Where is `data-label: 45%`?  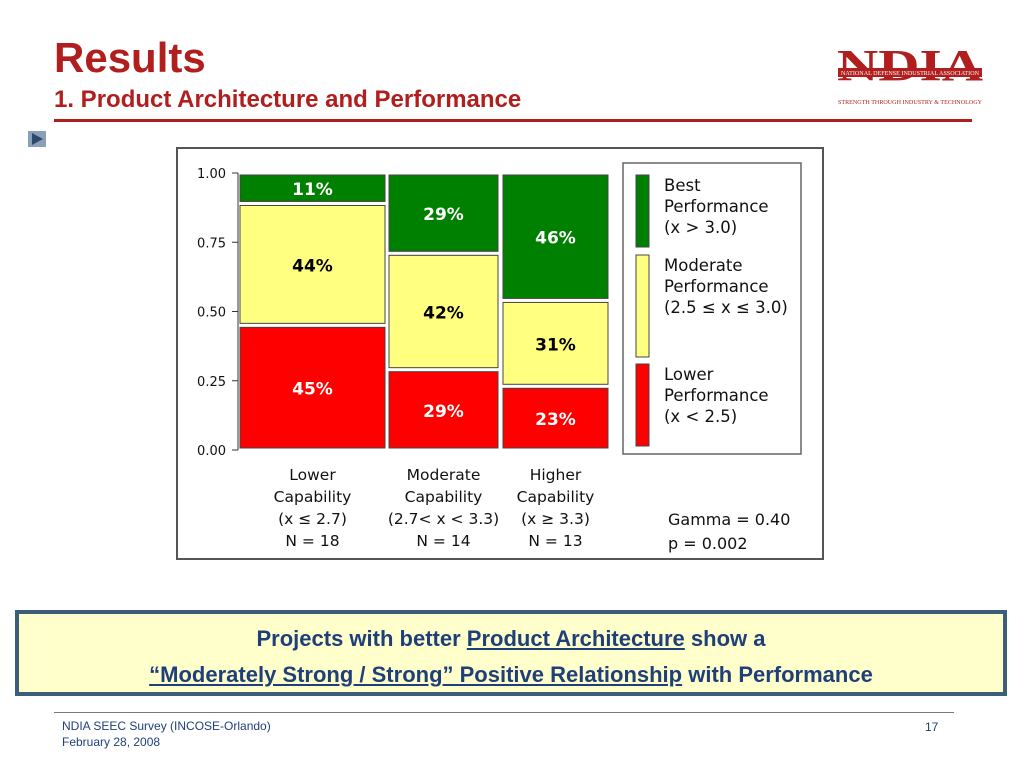
data-label: 45% is located at coordinates (312, 390).